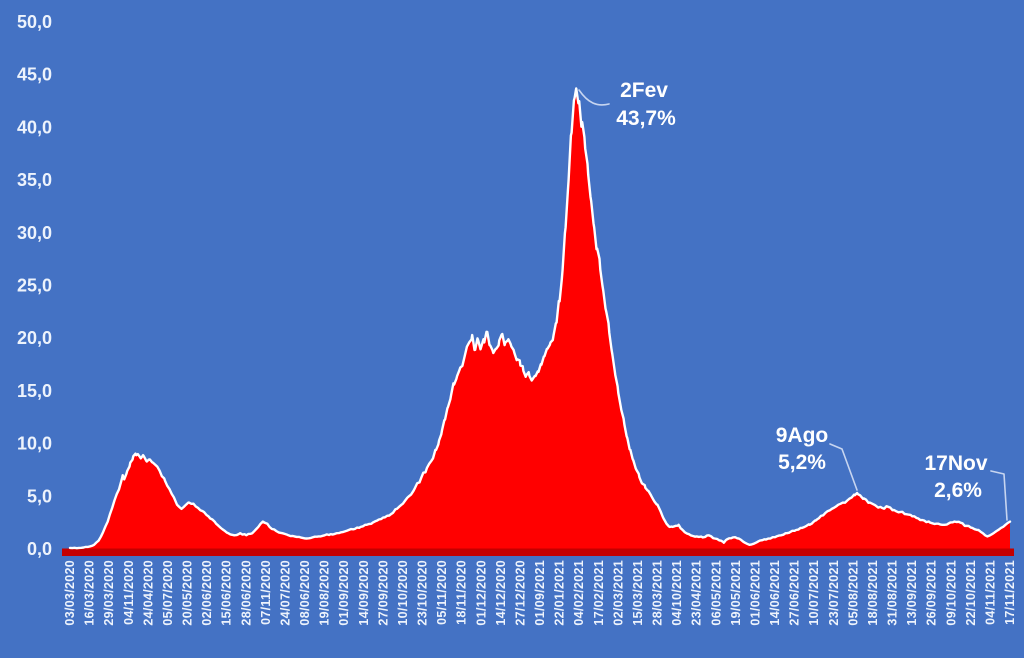 The height and width of the screenshot is (658, 1024). Describe the element at coordinates (755, 593) in the screenshot. I see `x-axis-tick-label: 01/06/2021` at that location.